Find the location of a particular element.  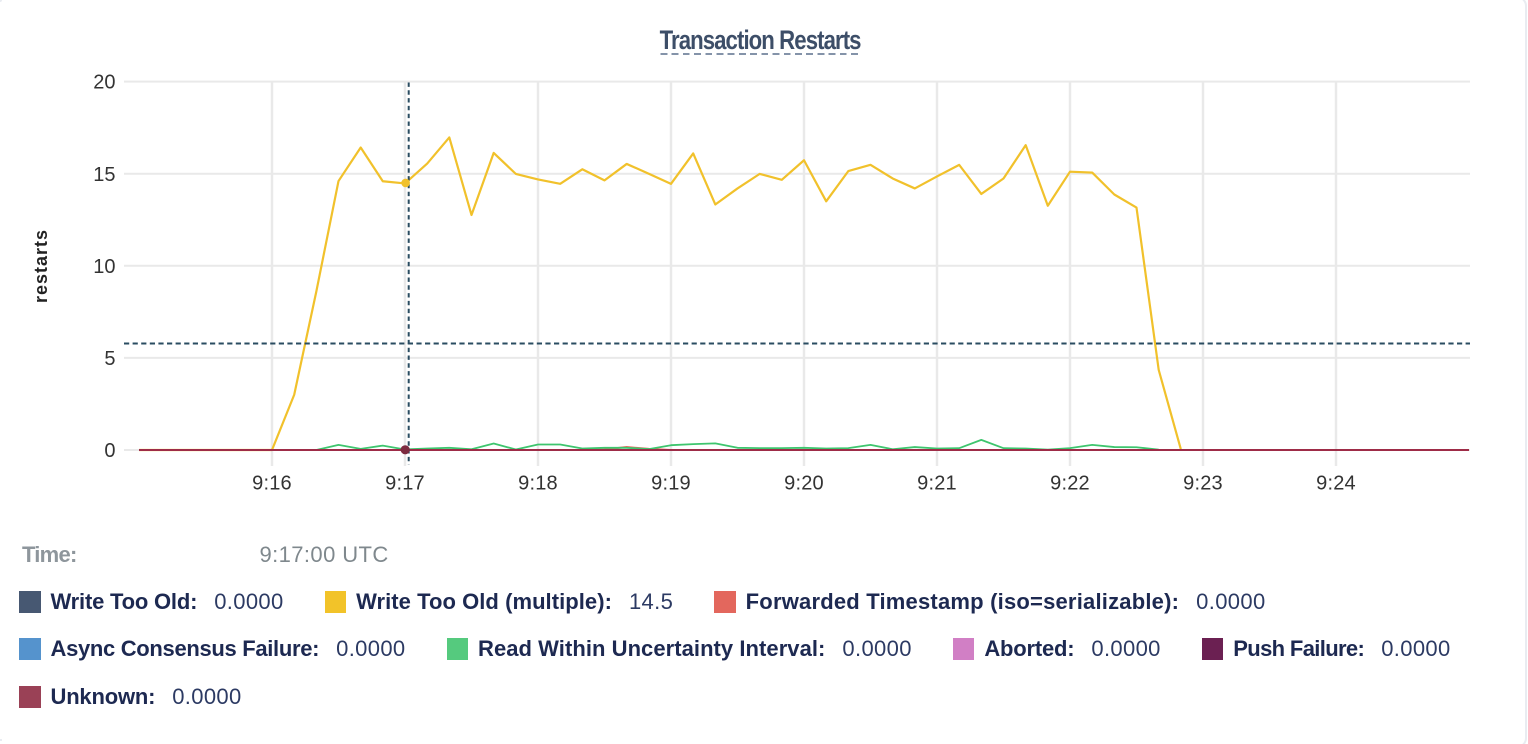

svg-text: 15 is located at coordinates (104, 175).